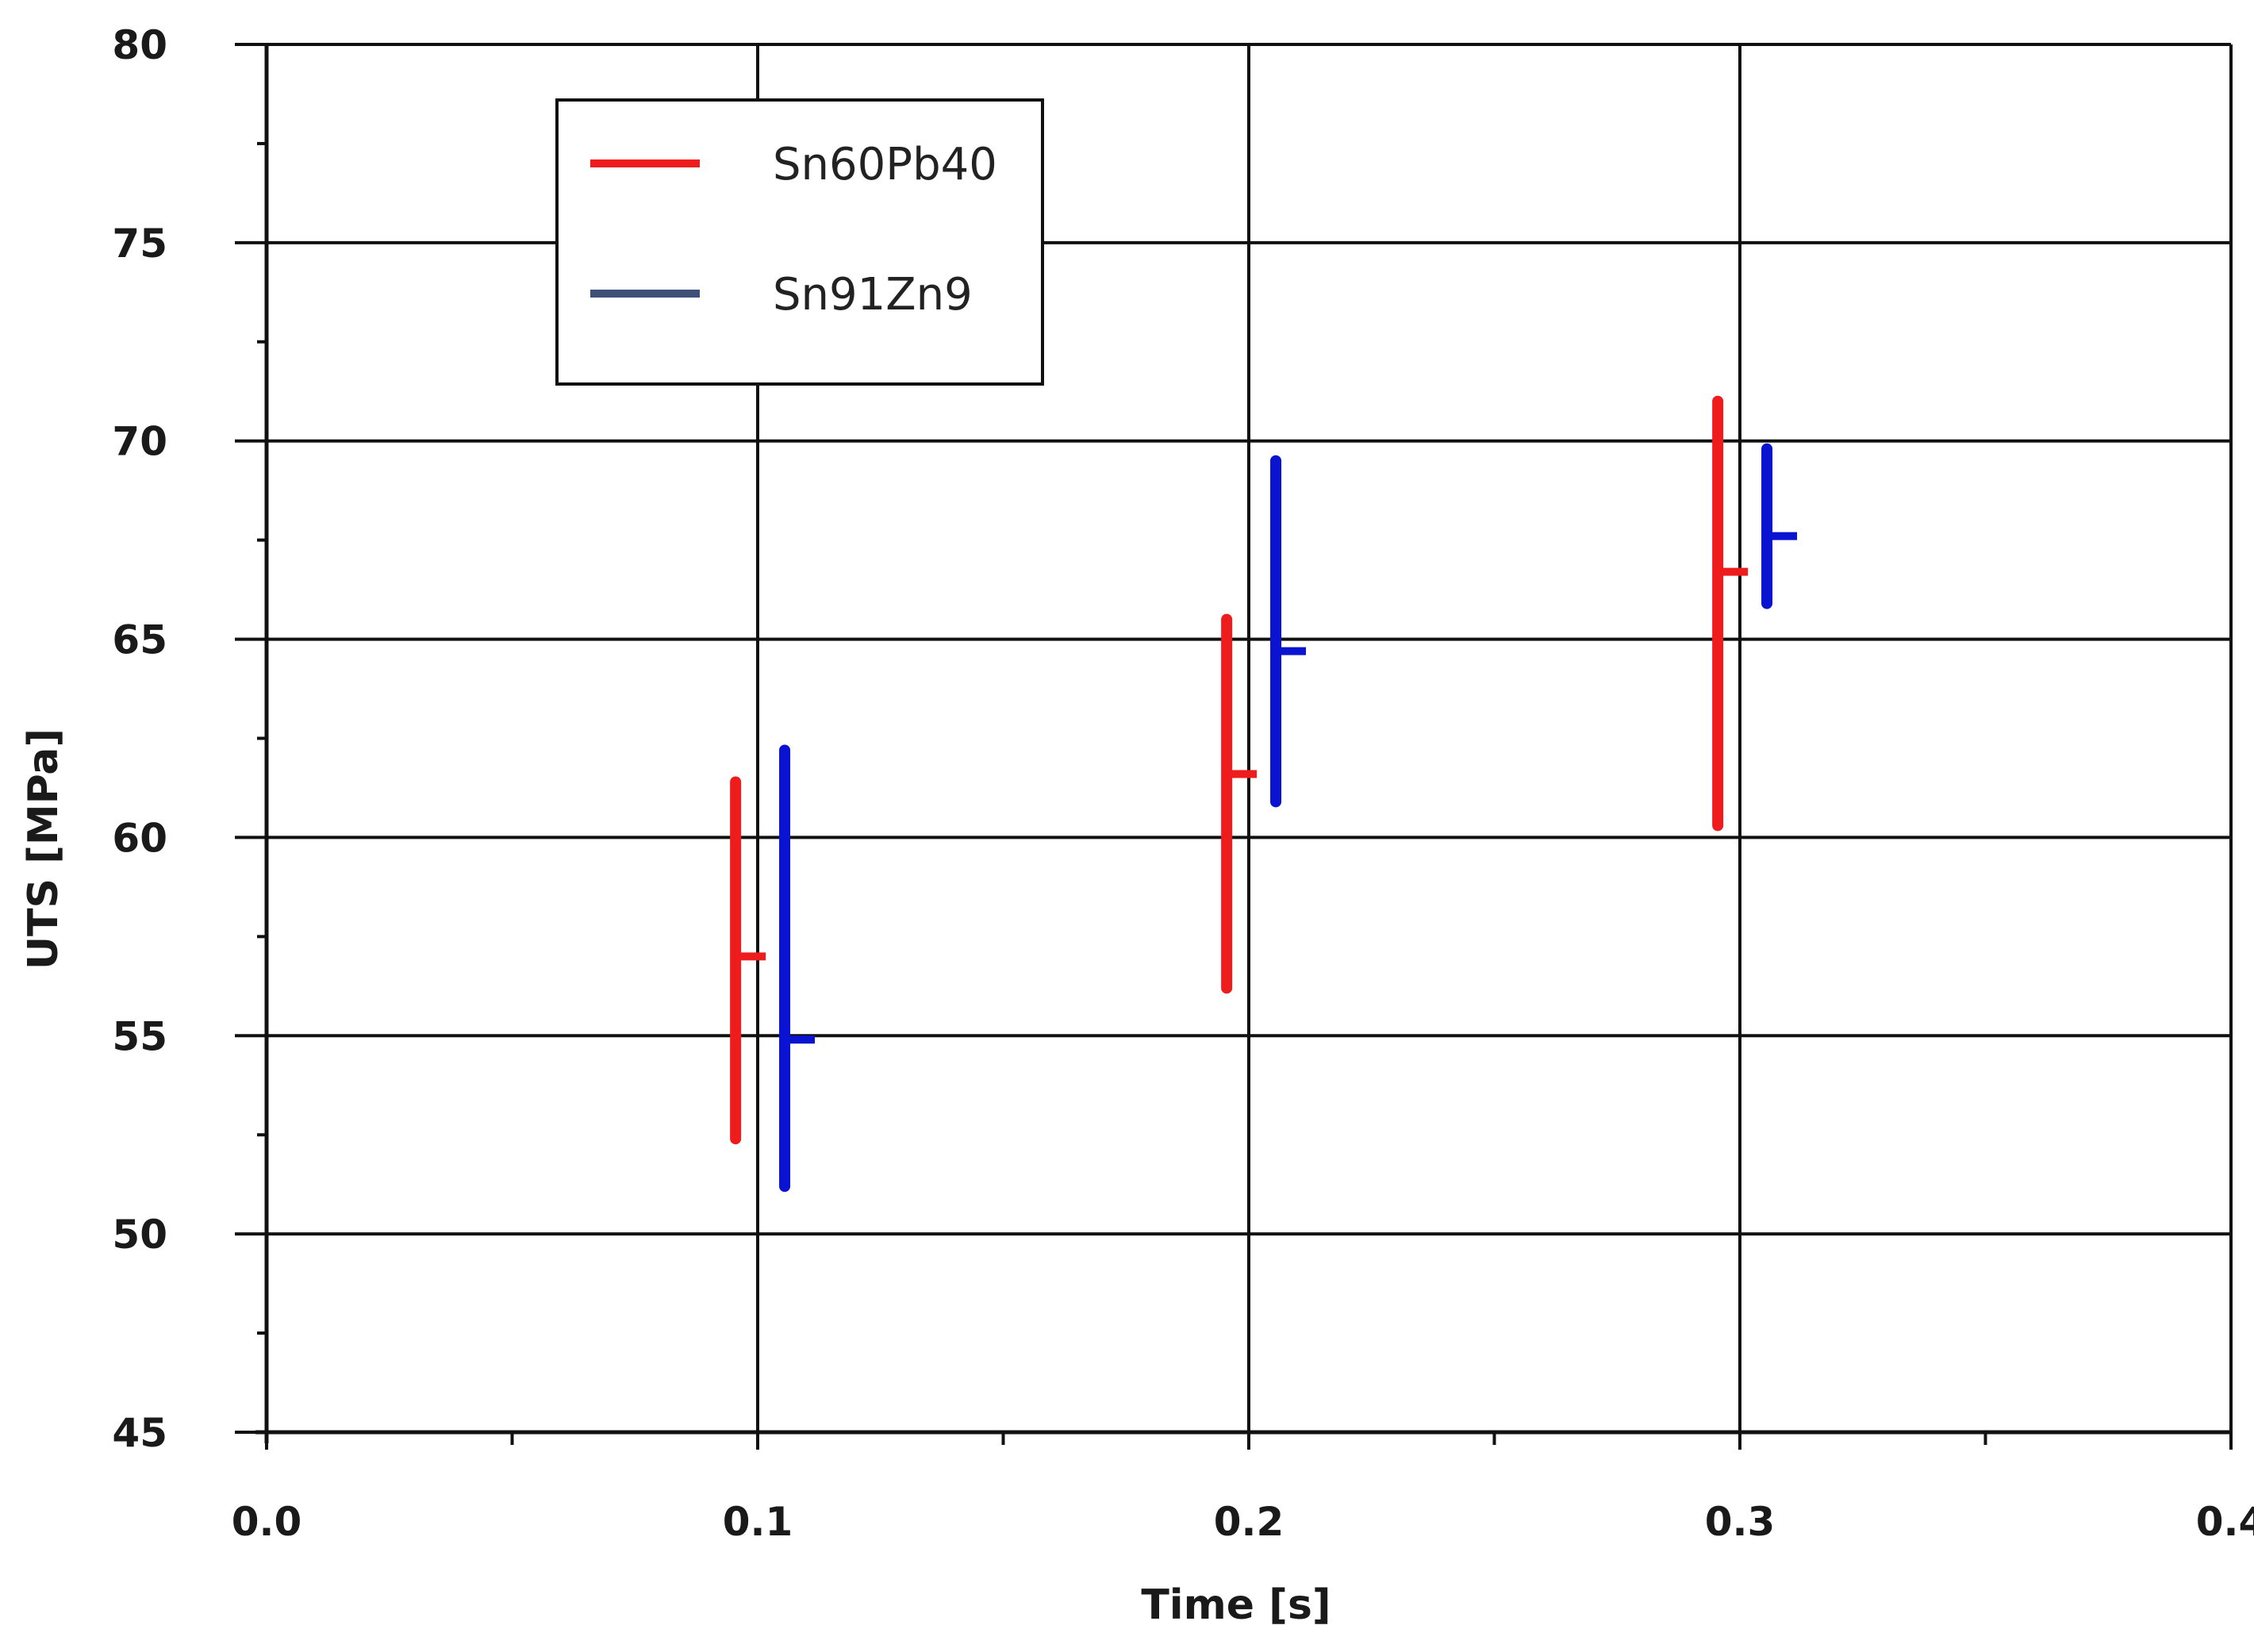 This screenshot has width=2254, height=1652. I want to click on x-tick-label-3: 0.3, so click(1740, 1522).